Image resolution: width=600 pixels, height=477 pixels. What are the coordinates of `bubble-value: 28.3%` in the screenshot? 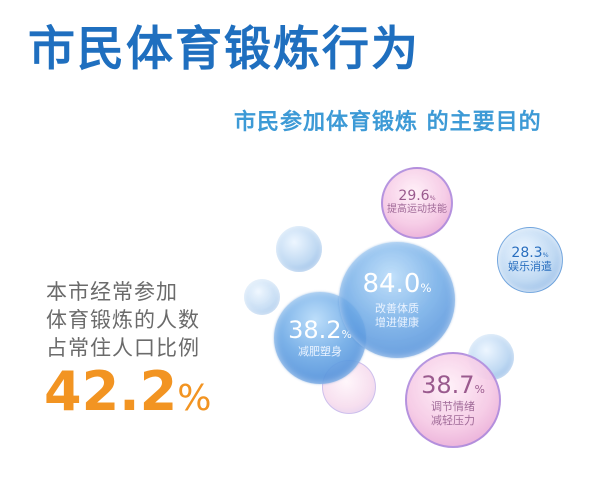 It's located at (530, 252).